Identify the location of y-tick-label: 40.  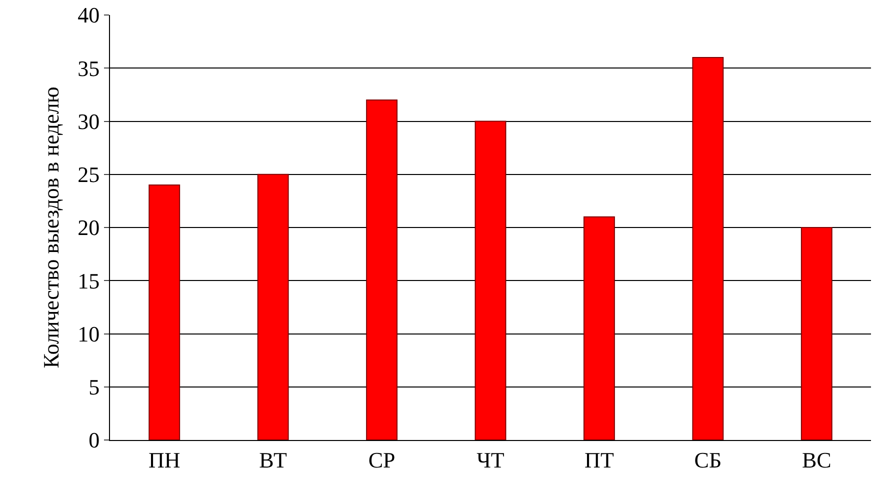
(89, 15).